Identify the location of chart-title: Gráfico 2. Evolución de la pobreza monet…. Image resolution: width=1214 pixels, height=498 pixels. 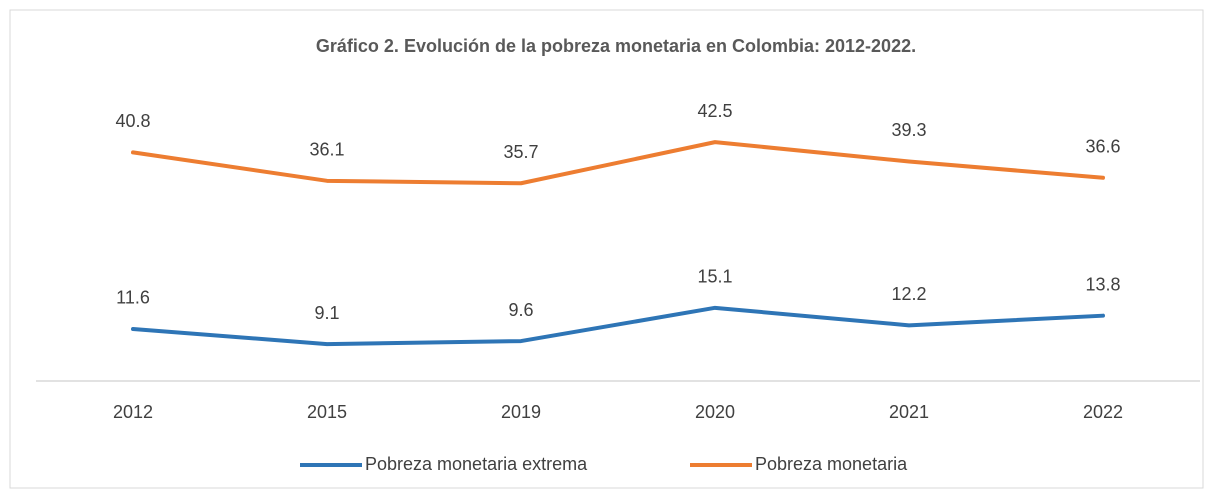
(616, 46).